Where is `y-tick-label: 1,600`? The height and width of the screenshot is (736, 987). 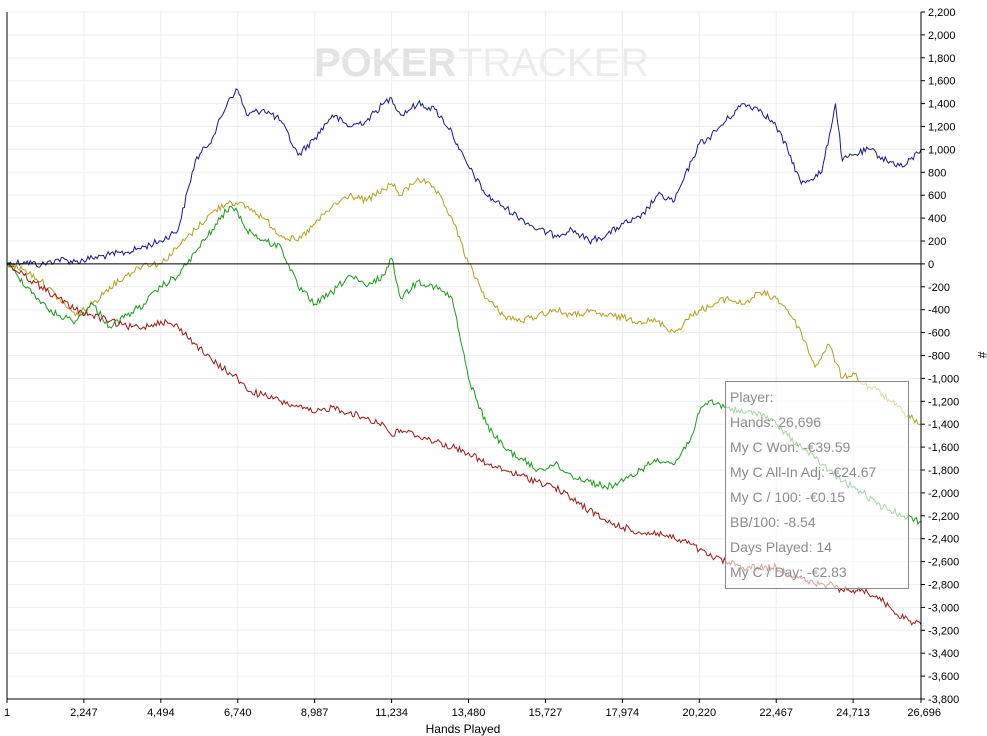 y-tick-label: 1,600 is located at coordinates (942, 82).